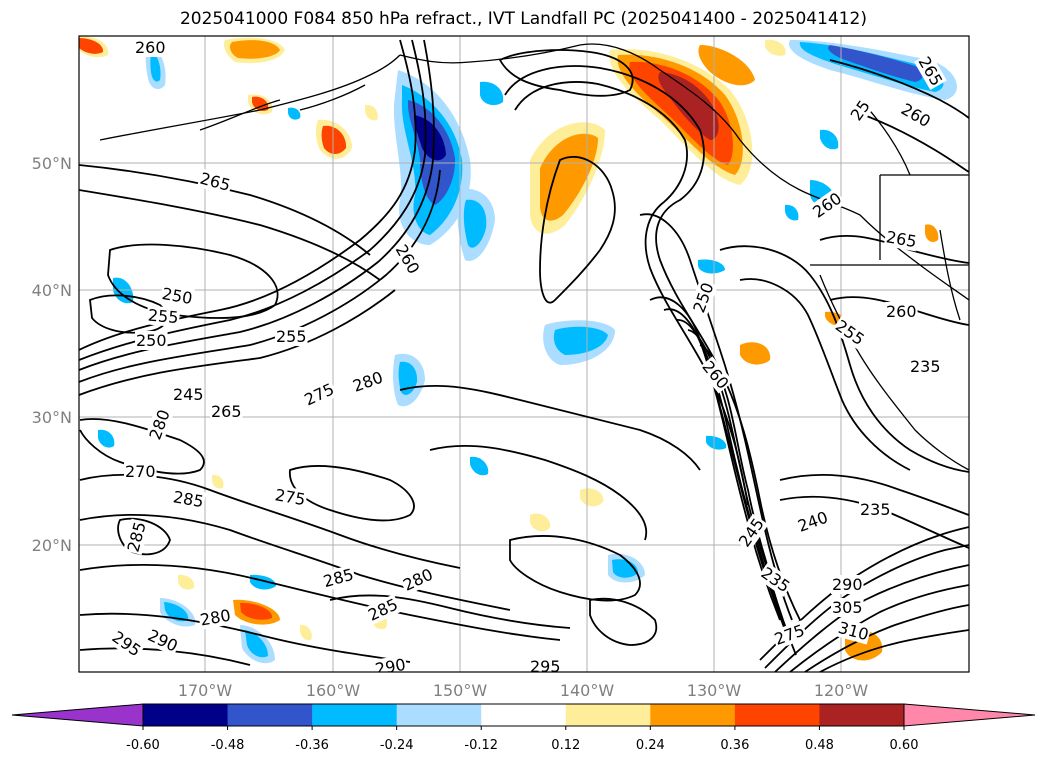 The image size is (1047, 765). I want to click on contour-label: 295, so click(545, 666).